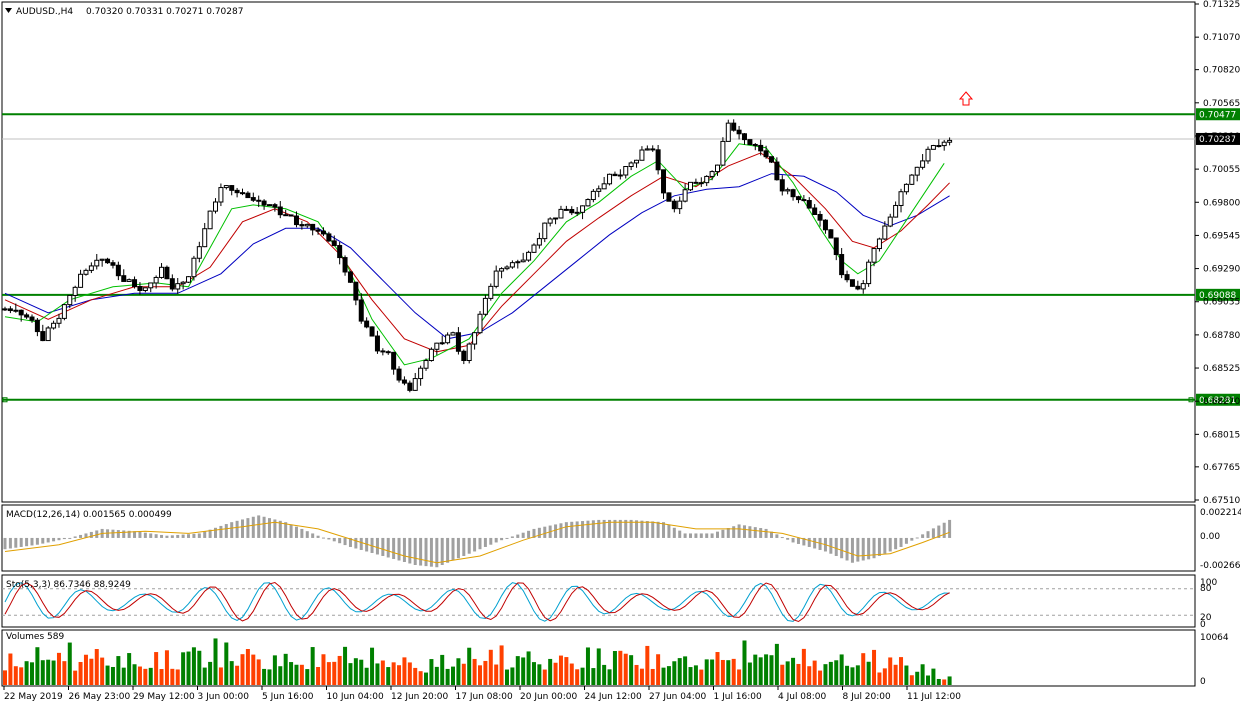 Image resolution: width=1241 pixels, height=708 pixels. Describe the element at coordinates (1221, 71) in the screenshot. I see `y-tick-label: 0.70820` at that location.